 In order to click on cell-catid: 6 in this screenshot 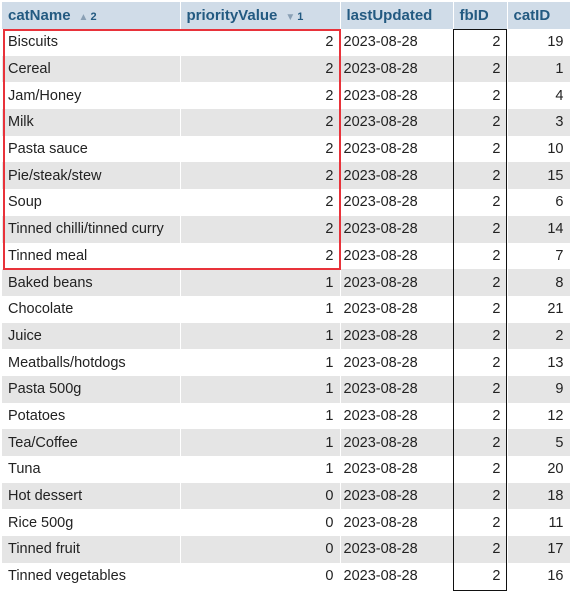, I will do `click(539, 202)`.